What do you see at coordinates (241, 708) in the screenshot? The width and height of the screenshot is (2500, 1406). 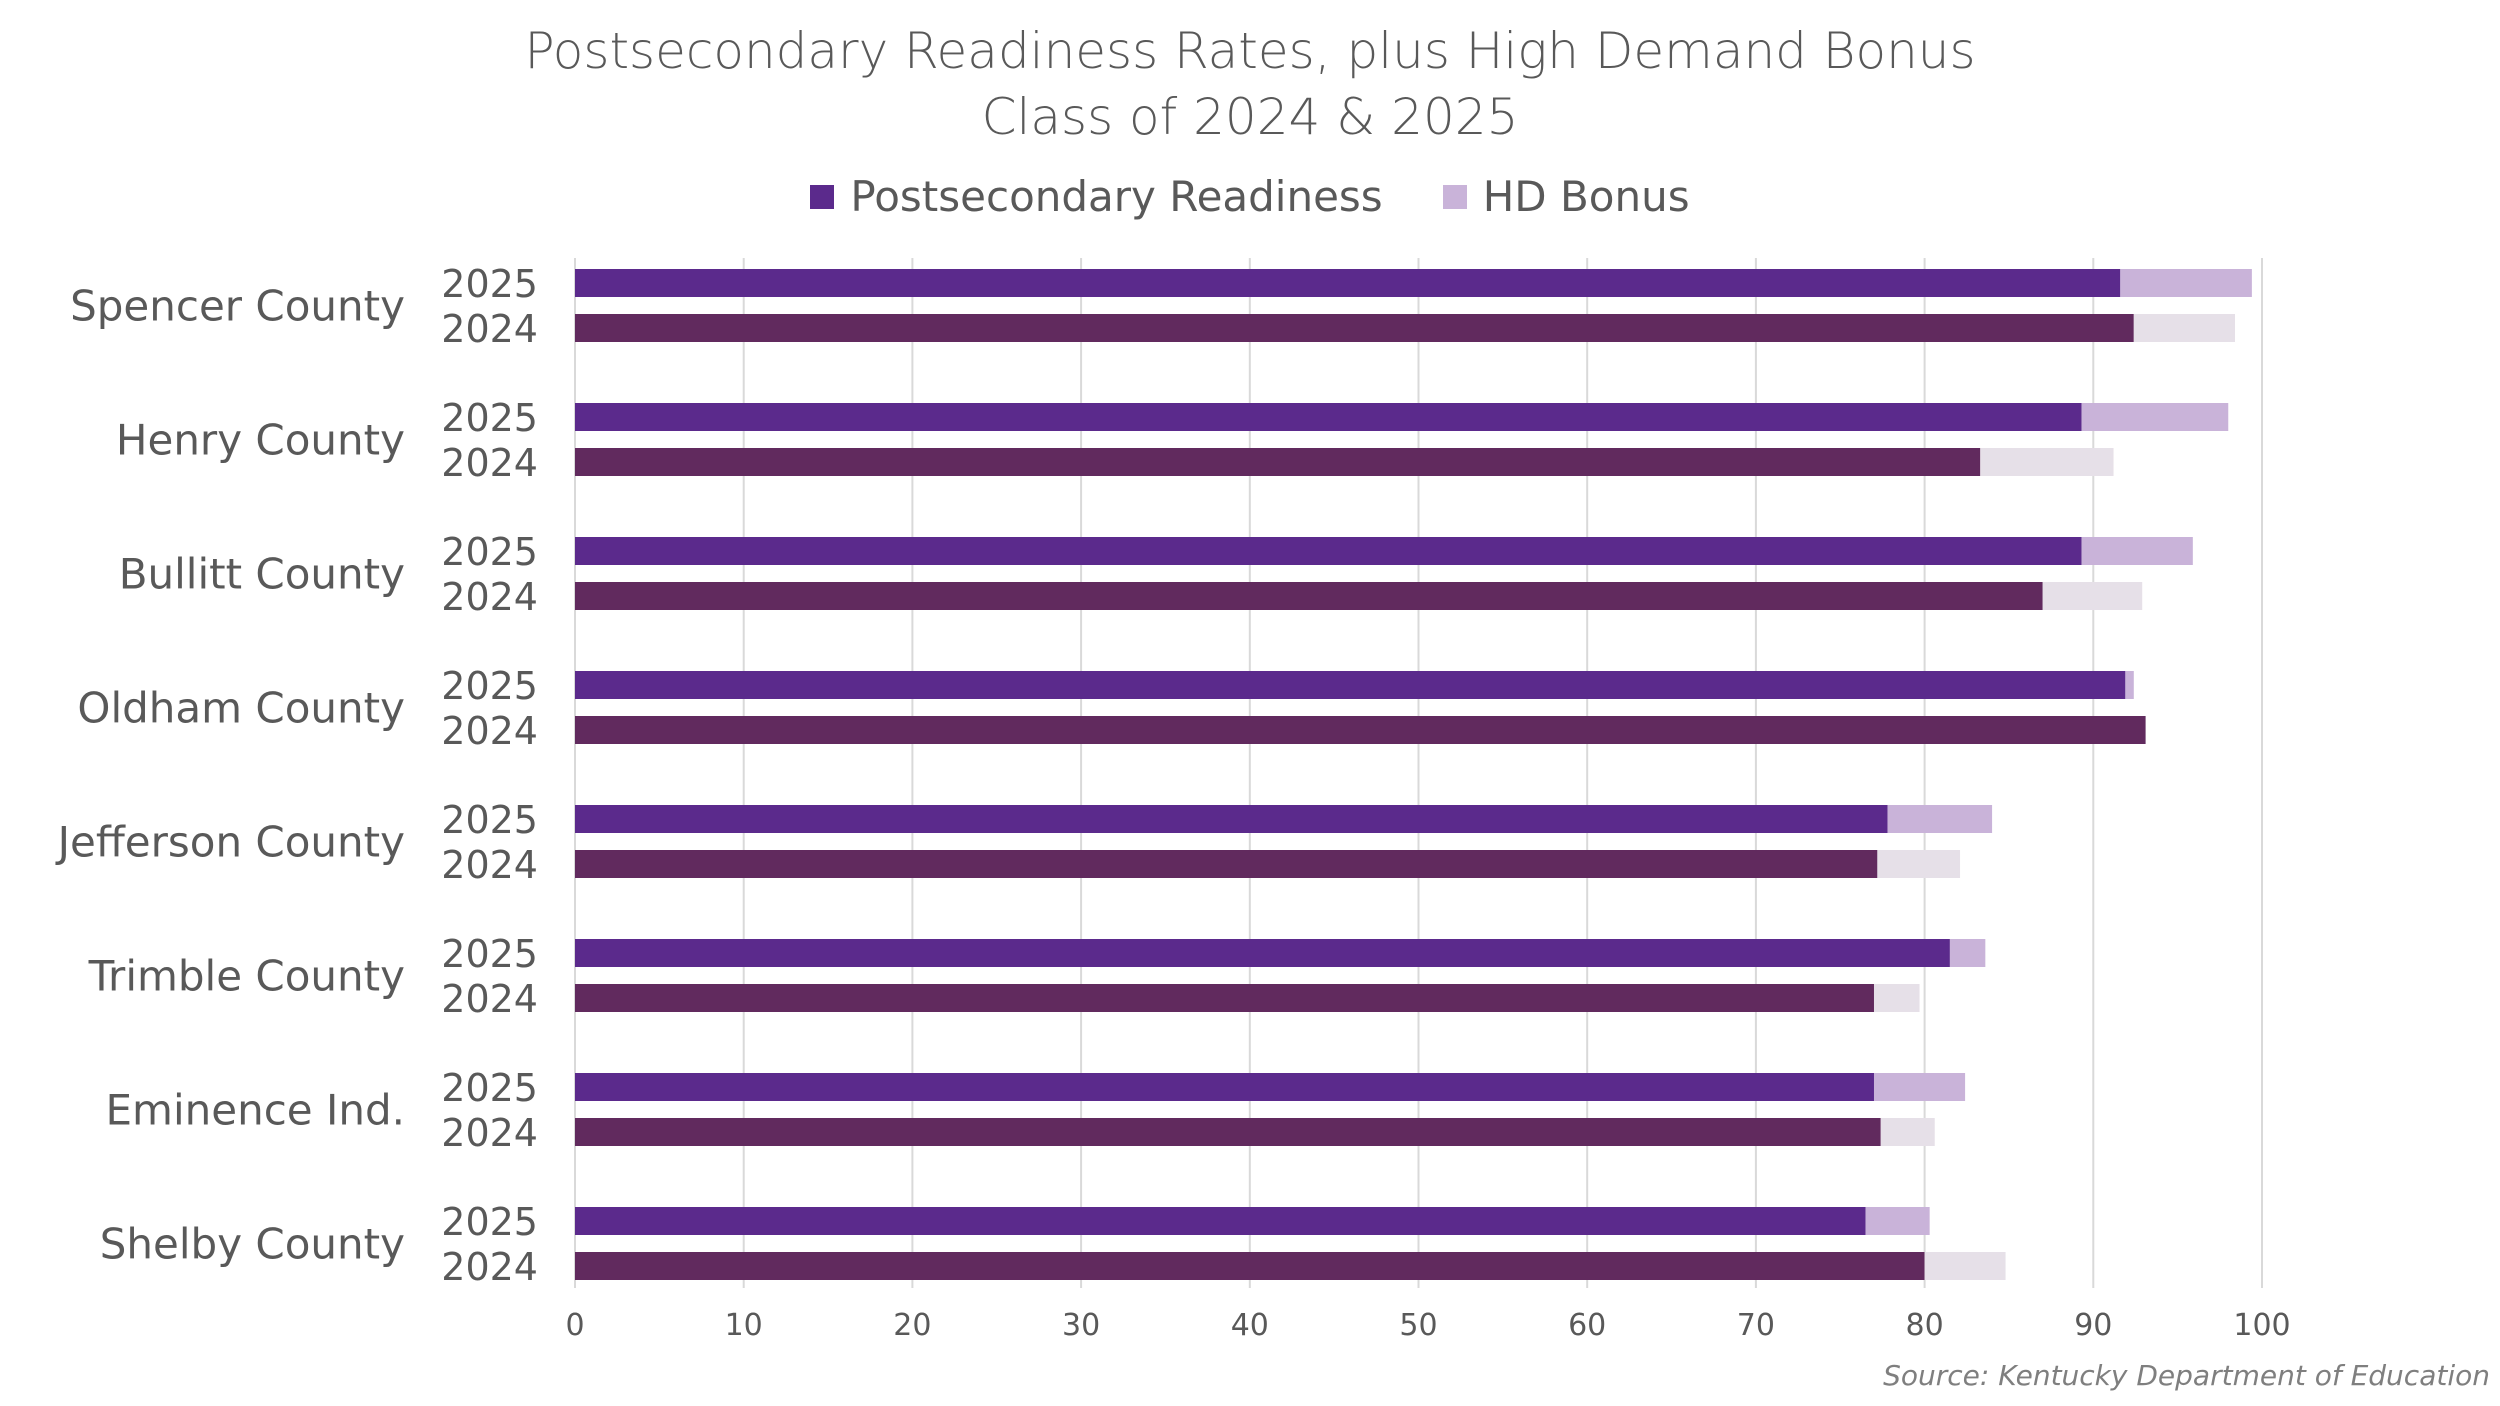 I see `group-label: Oldham County` at bounding box center [241, 708].